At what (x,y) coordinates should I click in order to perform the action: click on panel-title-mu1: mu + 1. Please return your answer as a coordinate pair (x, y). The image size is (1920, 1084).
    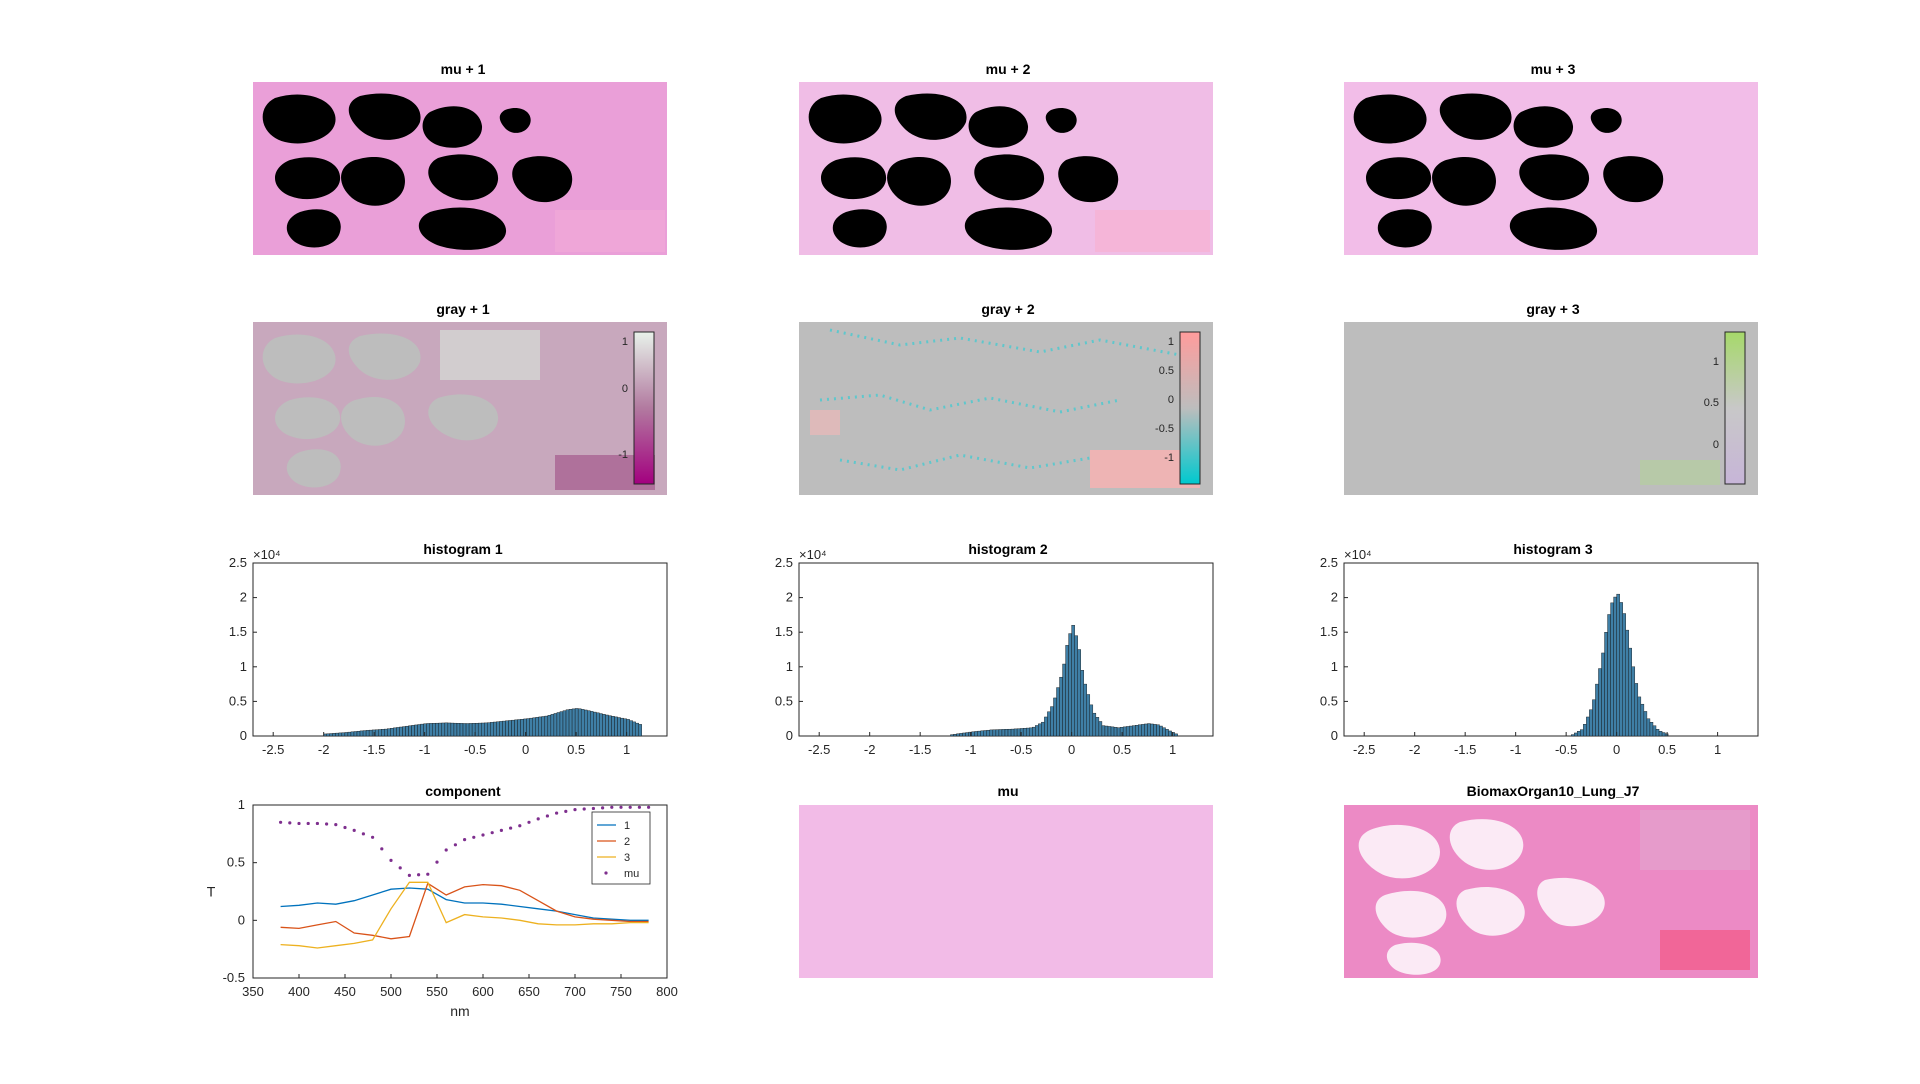
    Looking at the image, I should click on (463, 69).